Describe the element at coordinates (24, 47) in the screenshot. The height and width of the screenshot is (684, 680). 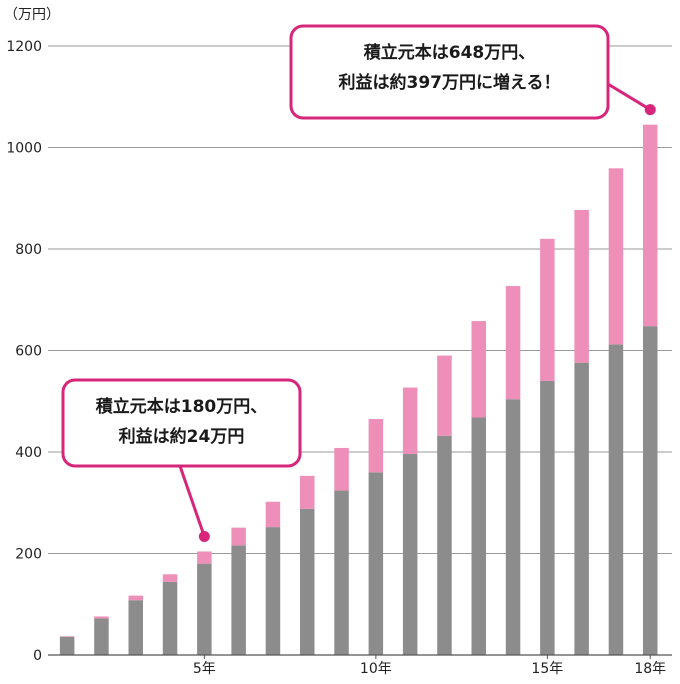
I see `y-tick-label: 1200` at that location.